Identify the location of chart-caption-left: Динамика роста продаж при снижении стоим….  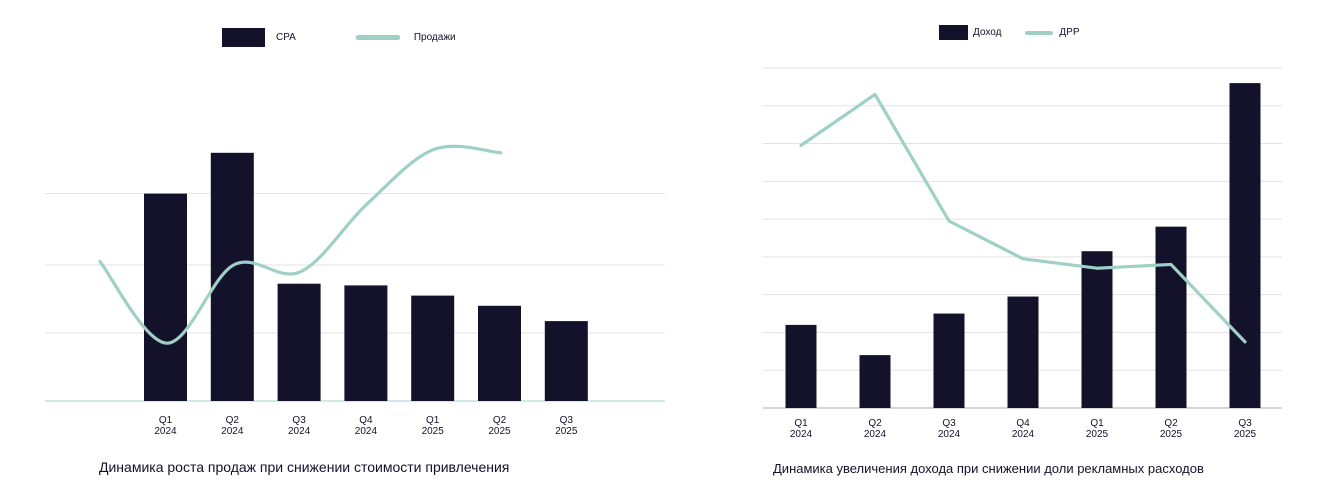
(304, 467).